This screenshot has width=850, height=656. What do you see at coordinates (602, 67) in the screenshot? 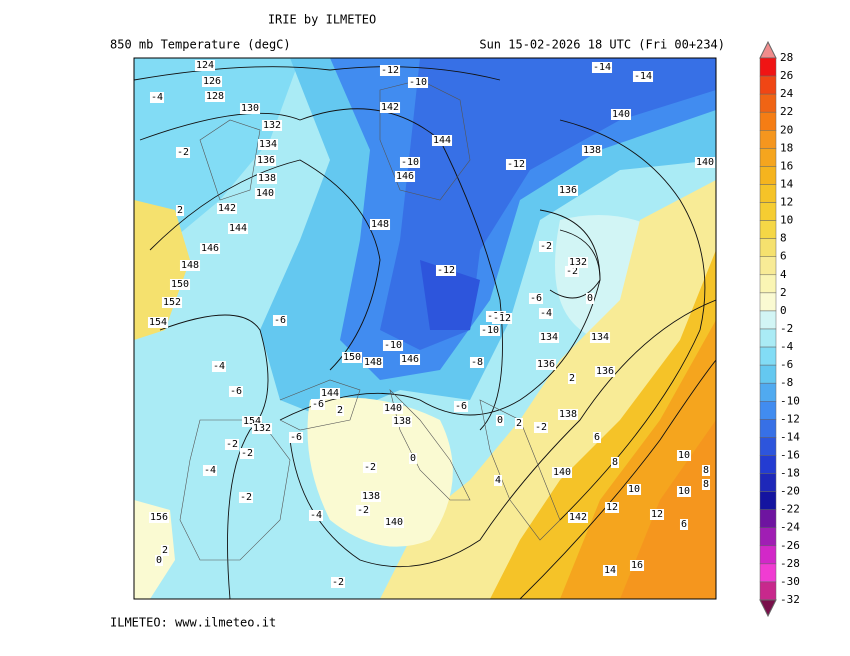
I see `contour-label: -14` at bounding box center [602, 67].